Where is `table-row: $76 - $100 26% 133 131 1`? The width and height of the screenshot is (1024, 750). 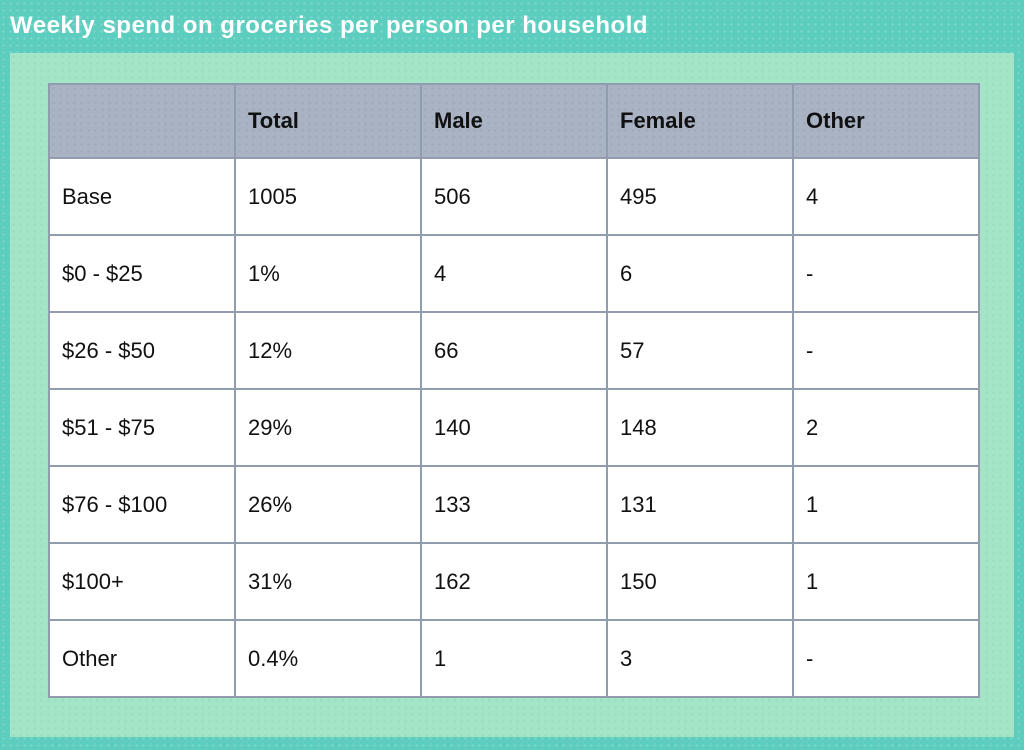 table-row: $76 - $100 26% 133 131 1 is located at coordinates (514, 504).